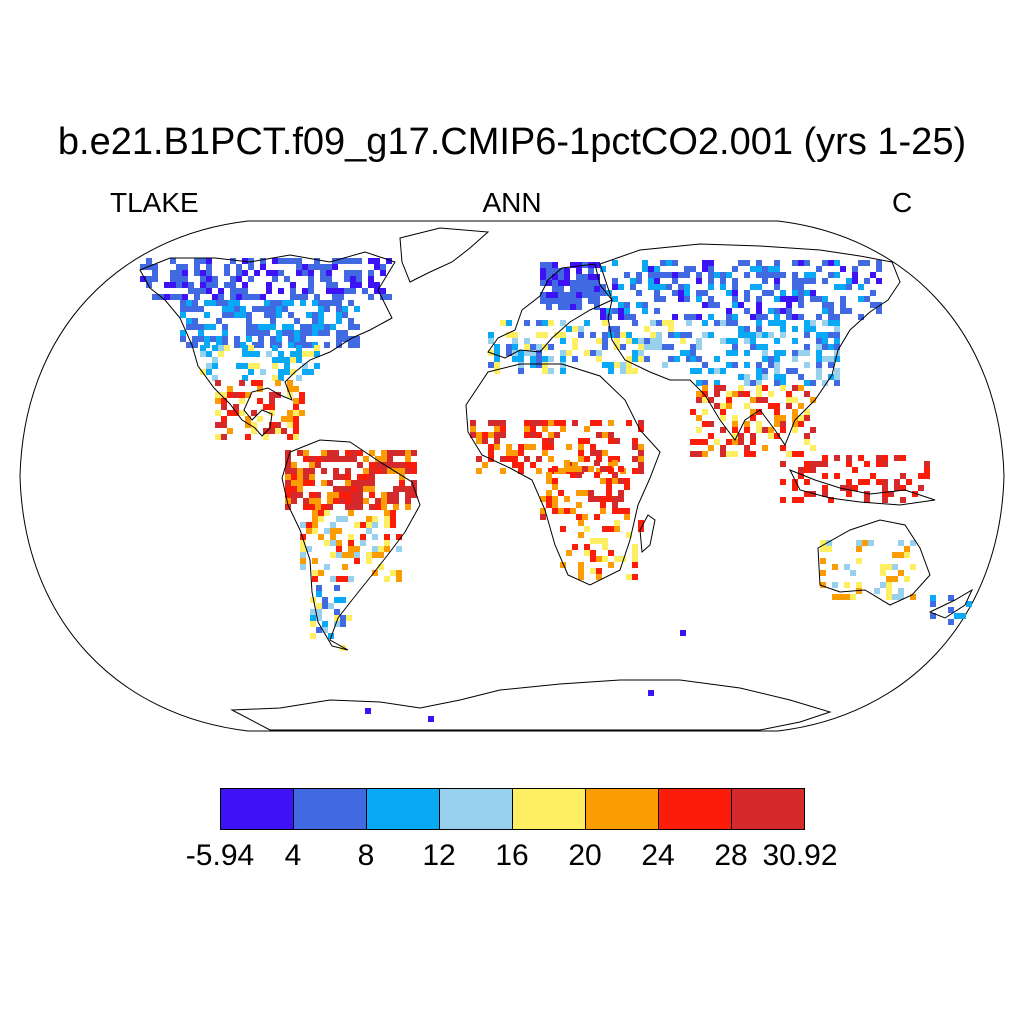 The width and height of the screenshot is (1024, 1024). I want to click on coastline-australia, so click(874, 562).